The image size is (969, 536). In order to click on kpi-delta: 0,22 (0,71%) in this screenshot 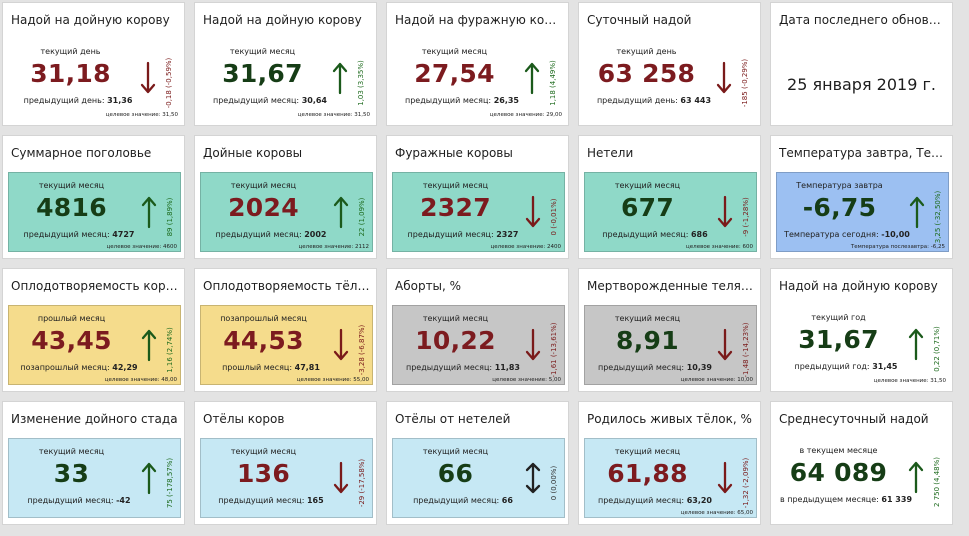, I will do `click(937, 349)`.